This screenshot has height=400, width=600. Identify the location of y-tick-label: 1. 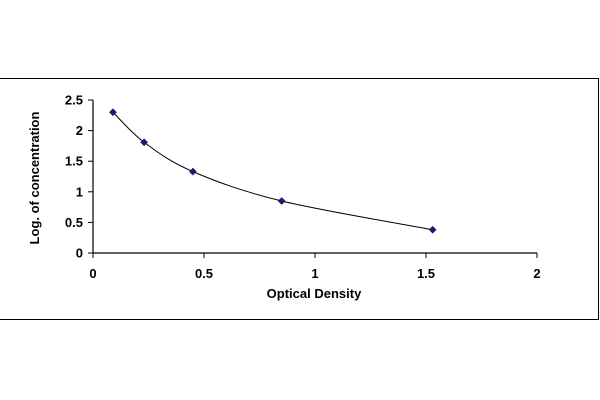
(79, 191).